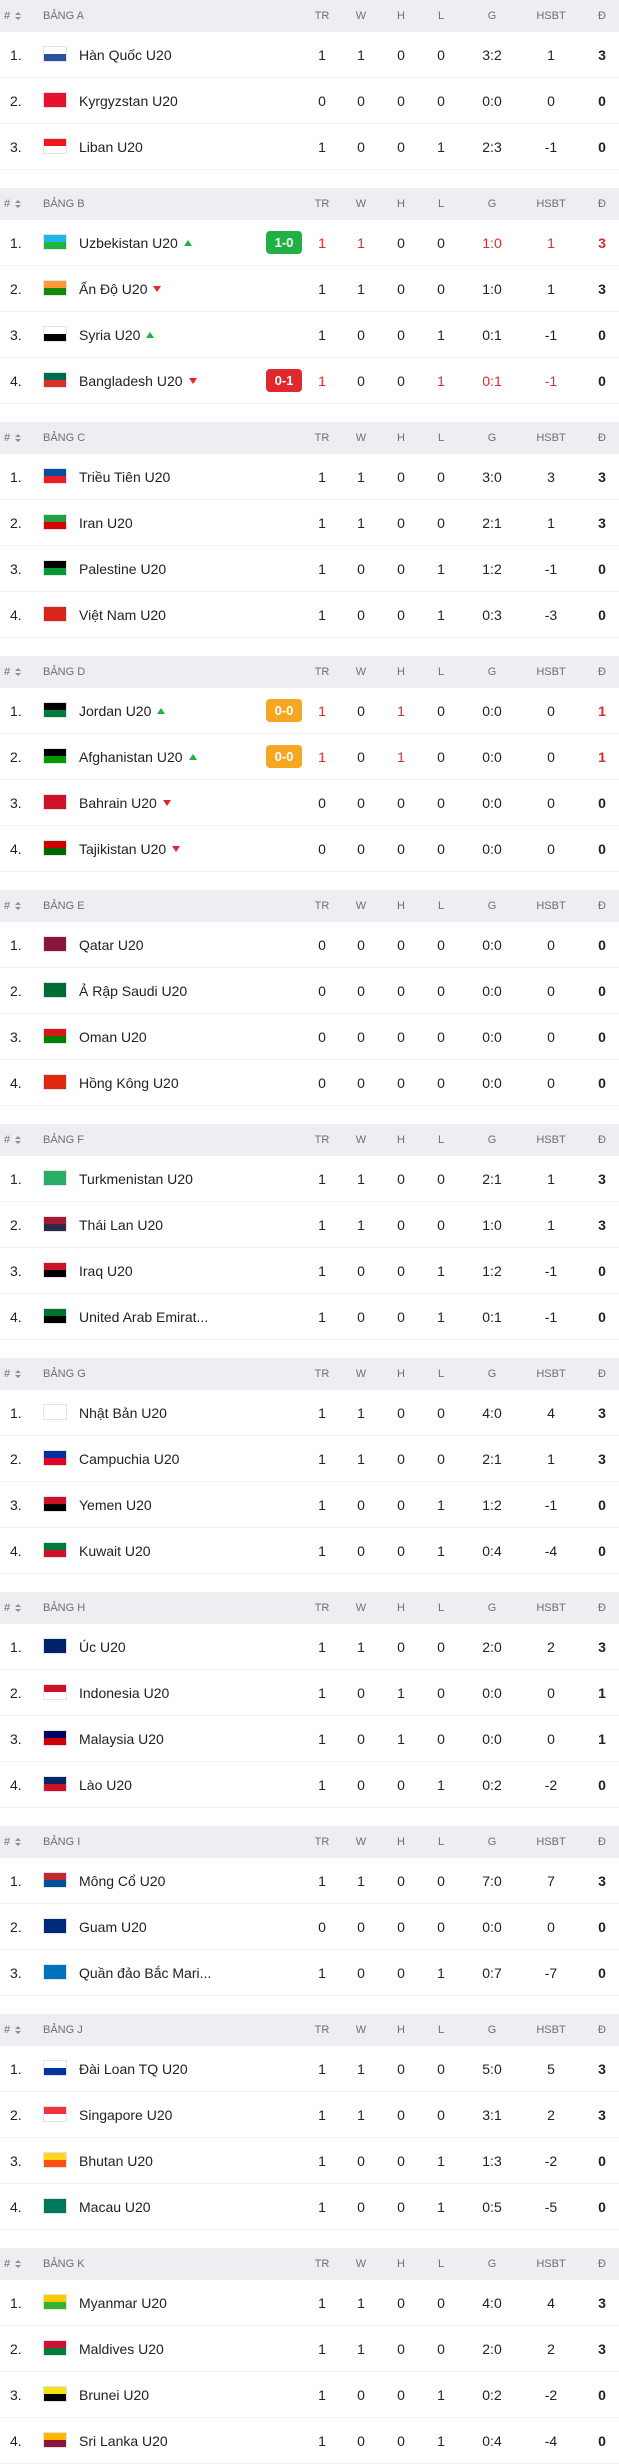 This screenshot has height=2464, width=619. Describe the element at coordinates (64, 906) in the screenshot. I see `group-name: BẢNG E` at that location.